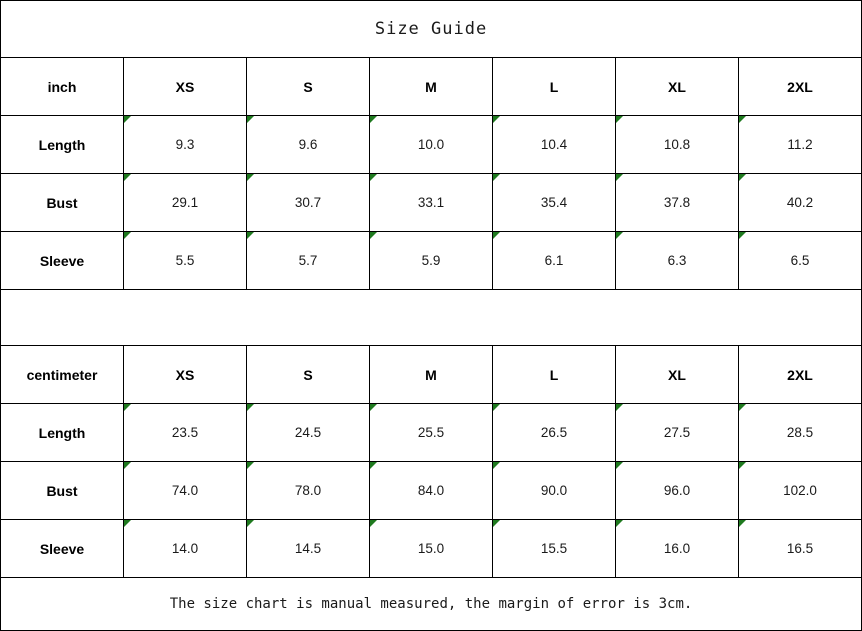 The image size is (862, 631). I want to click on cell-value: 5.9, so click(431, 260).